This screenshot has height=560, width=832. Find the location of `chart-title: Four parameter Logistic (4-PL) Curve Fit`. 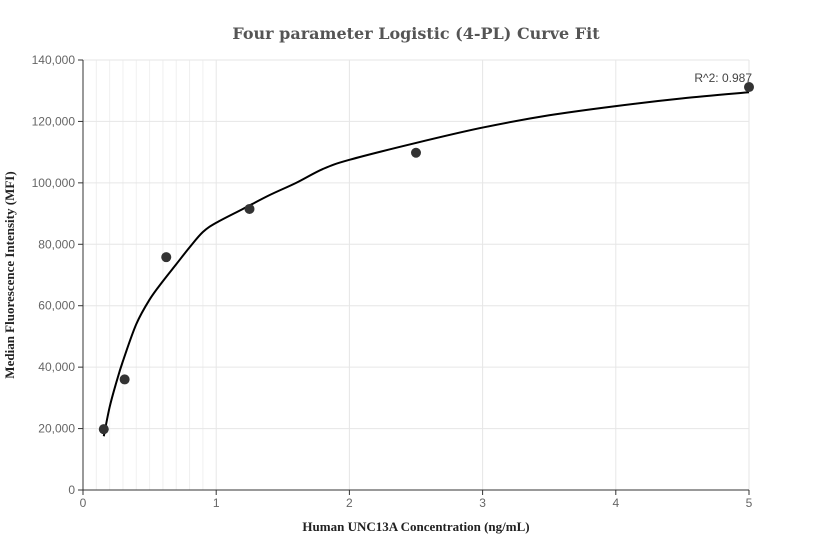

chart-title: Four parameter Logistic (4-PL) Curve Fit is located at coordinates (416, 33).